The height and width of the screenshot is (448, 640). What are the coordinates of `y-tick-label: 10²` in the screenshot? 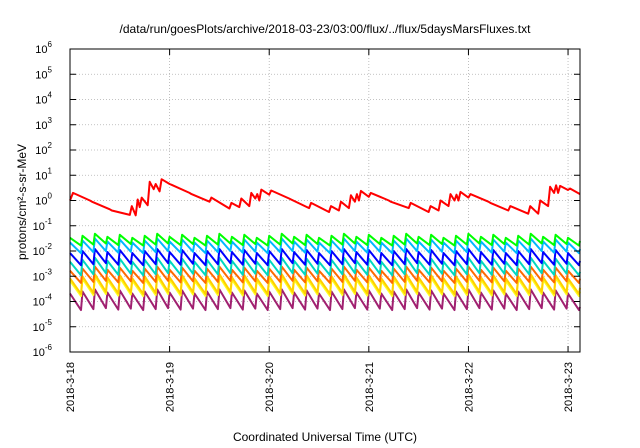 It's located at (43, 149).